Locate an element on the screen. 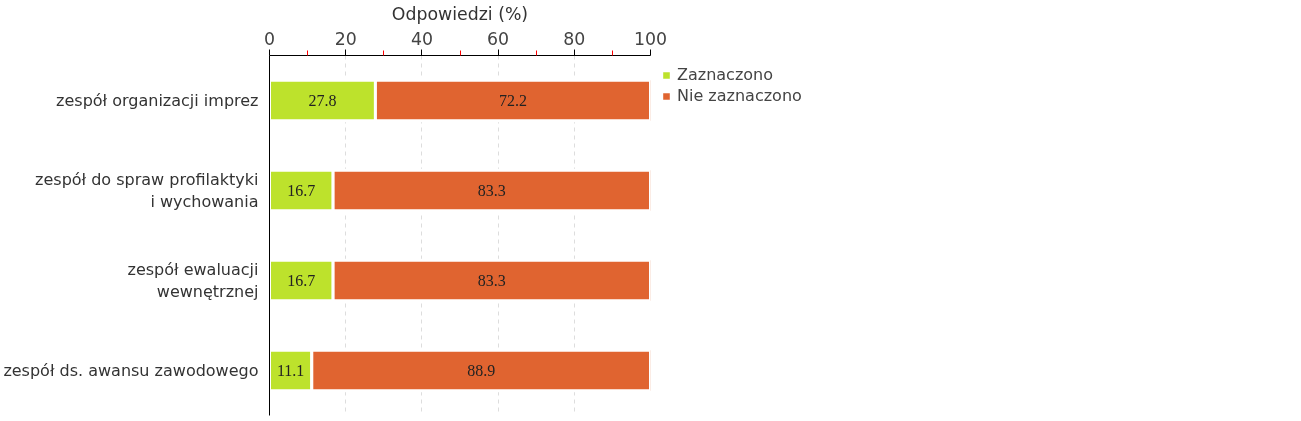  x-axis-title: Odpowiedzi (%) is located at coordinates (460, 13).